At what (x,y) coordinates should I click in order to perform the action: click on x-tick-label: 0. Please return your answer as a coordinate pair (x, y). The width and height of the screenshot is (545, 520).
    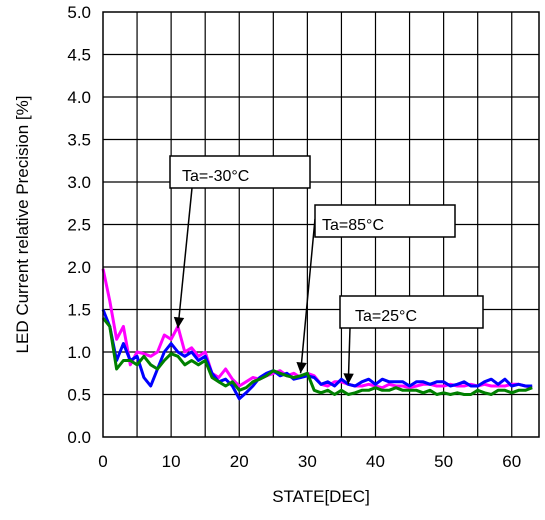
    Looking at the image, I should click on (102, 461).